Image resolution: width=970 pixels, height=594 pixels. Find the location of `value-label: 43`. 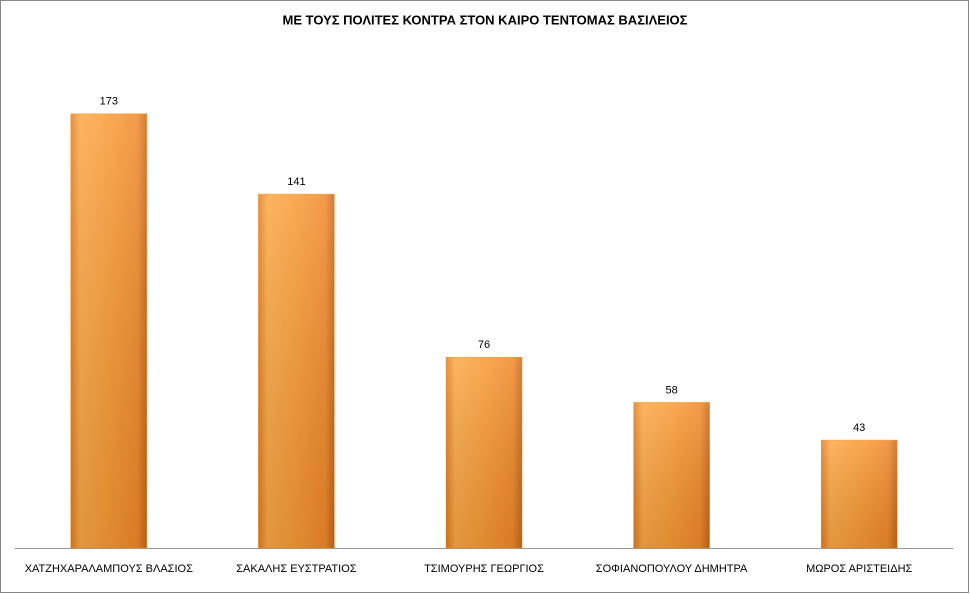

value-label: 43 is located at coordinates (859, 428).